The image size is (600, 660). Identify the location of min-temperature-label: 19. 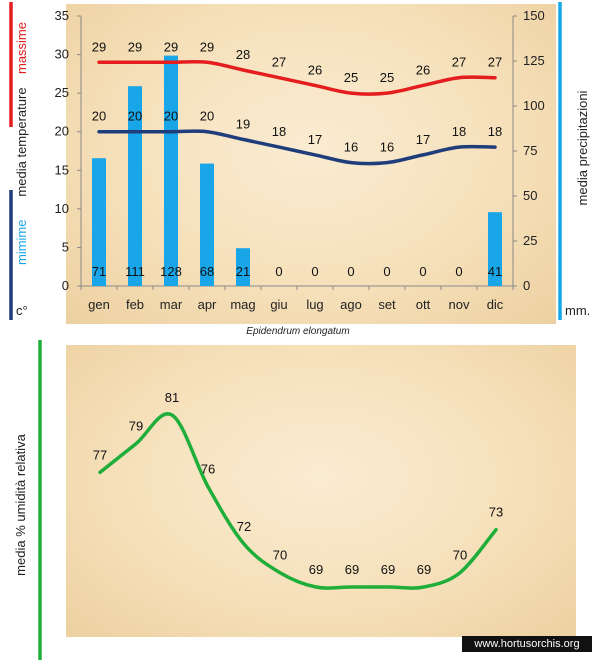
(243, 123).